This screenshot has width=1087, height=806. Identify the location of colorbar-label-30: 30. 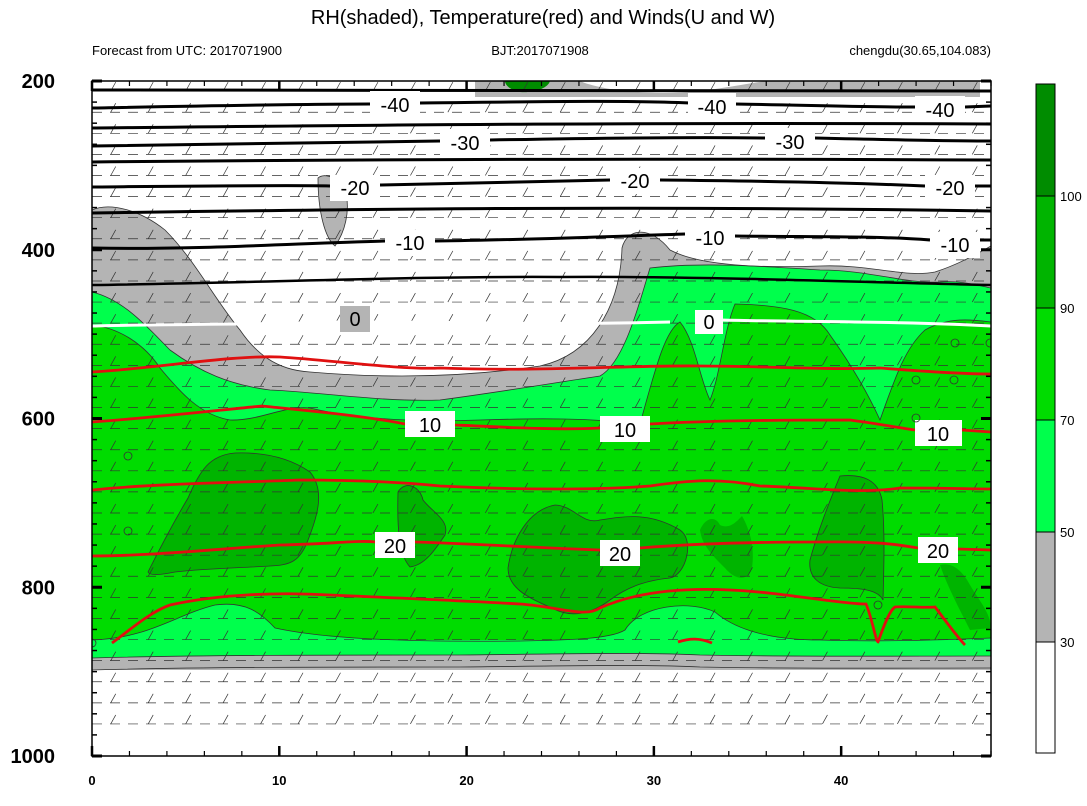
(1067, 642).